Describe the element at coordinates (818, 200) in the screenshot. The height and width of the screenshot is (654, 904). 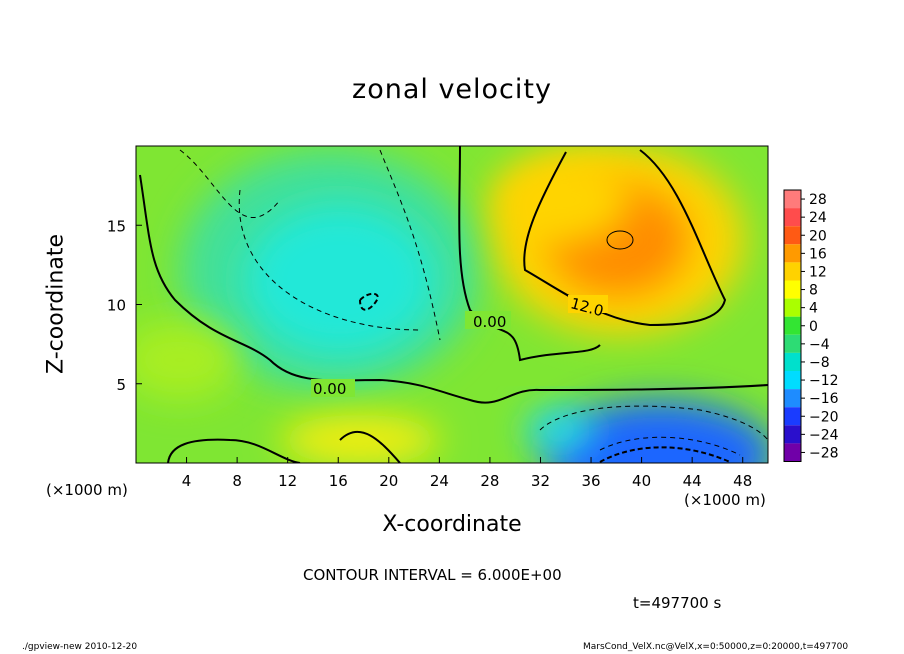
I see `colorbar-label: 28` at that location.